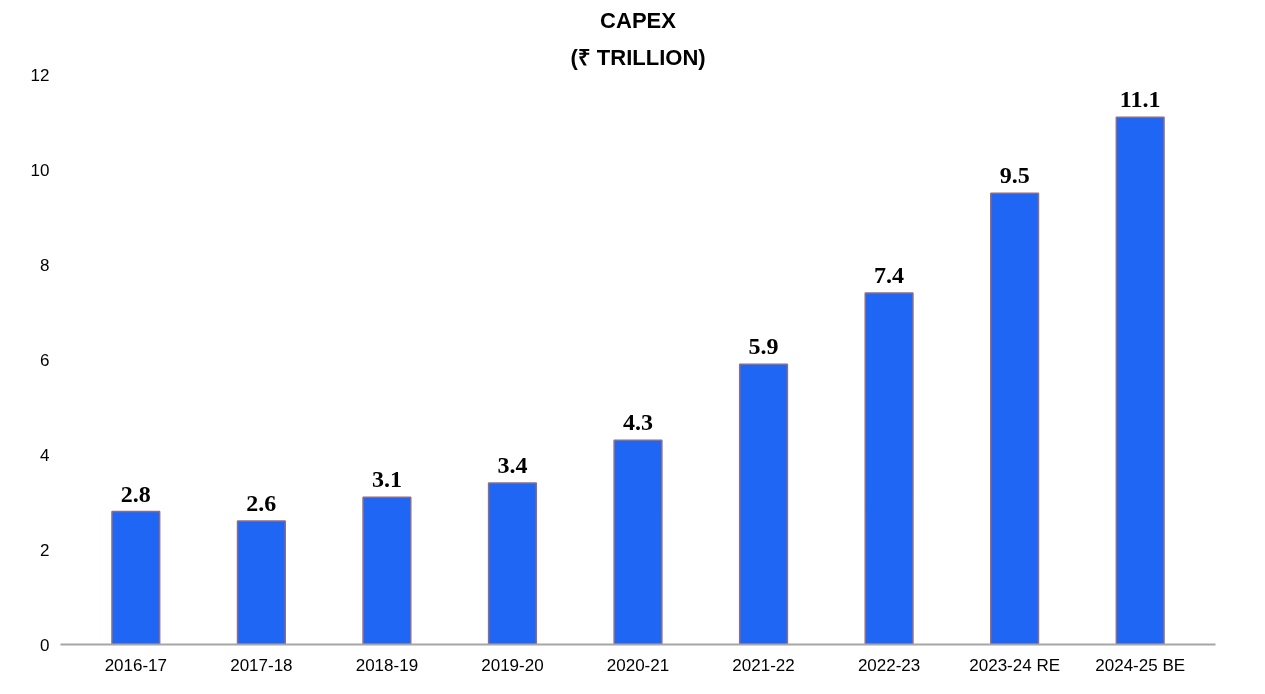  What do you see at coordinates (512, 665) in the screenshot?
I see `x-tick-label: 2019-20` at bounding box center [512, 665].